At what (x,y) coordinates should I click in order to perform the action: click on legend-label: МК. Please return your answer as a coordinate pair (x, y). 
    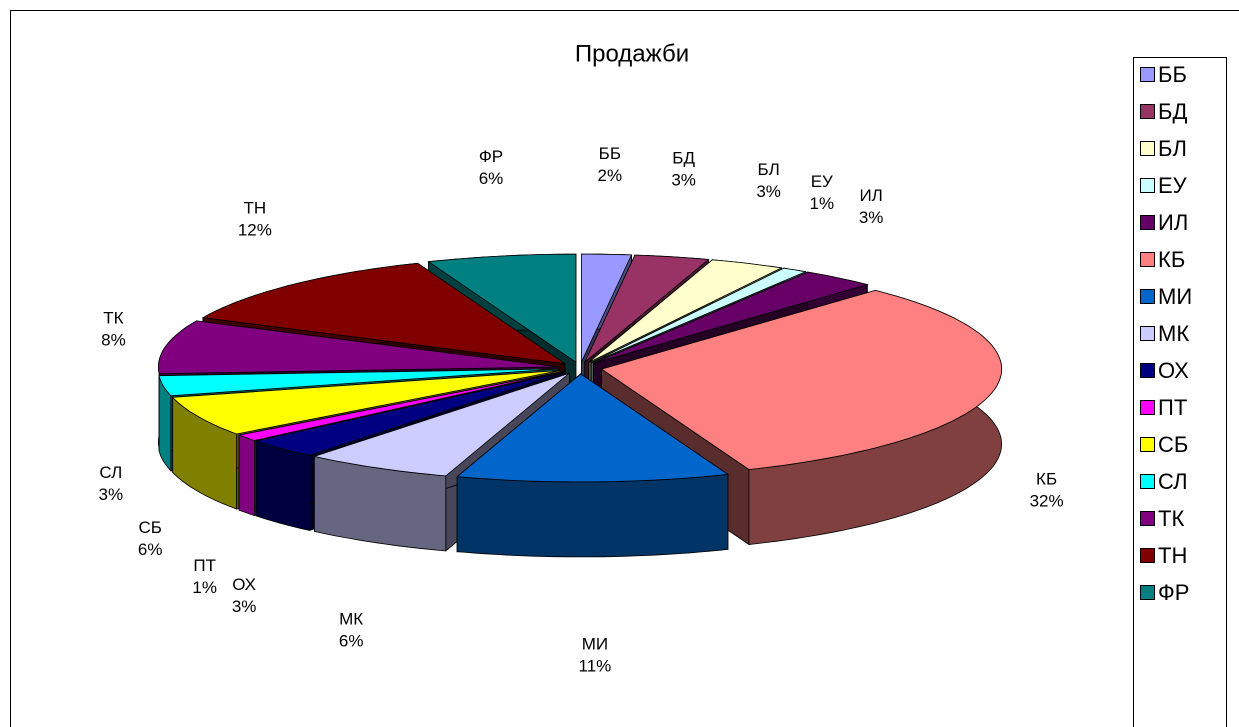
    Looking at the image, I should click on (1173, 333).